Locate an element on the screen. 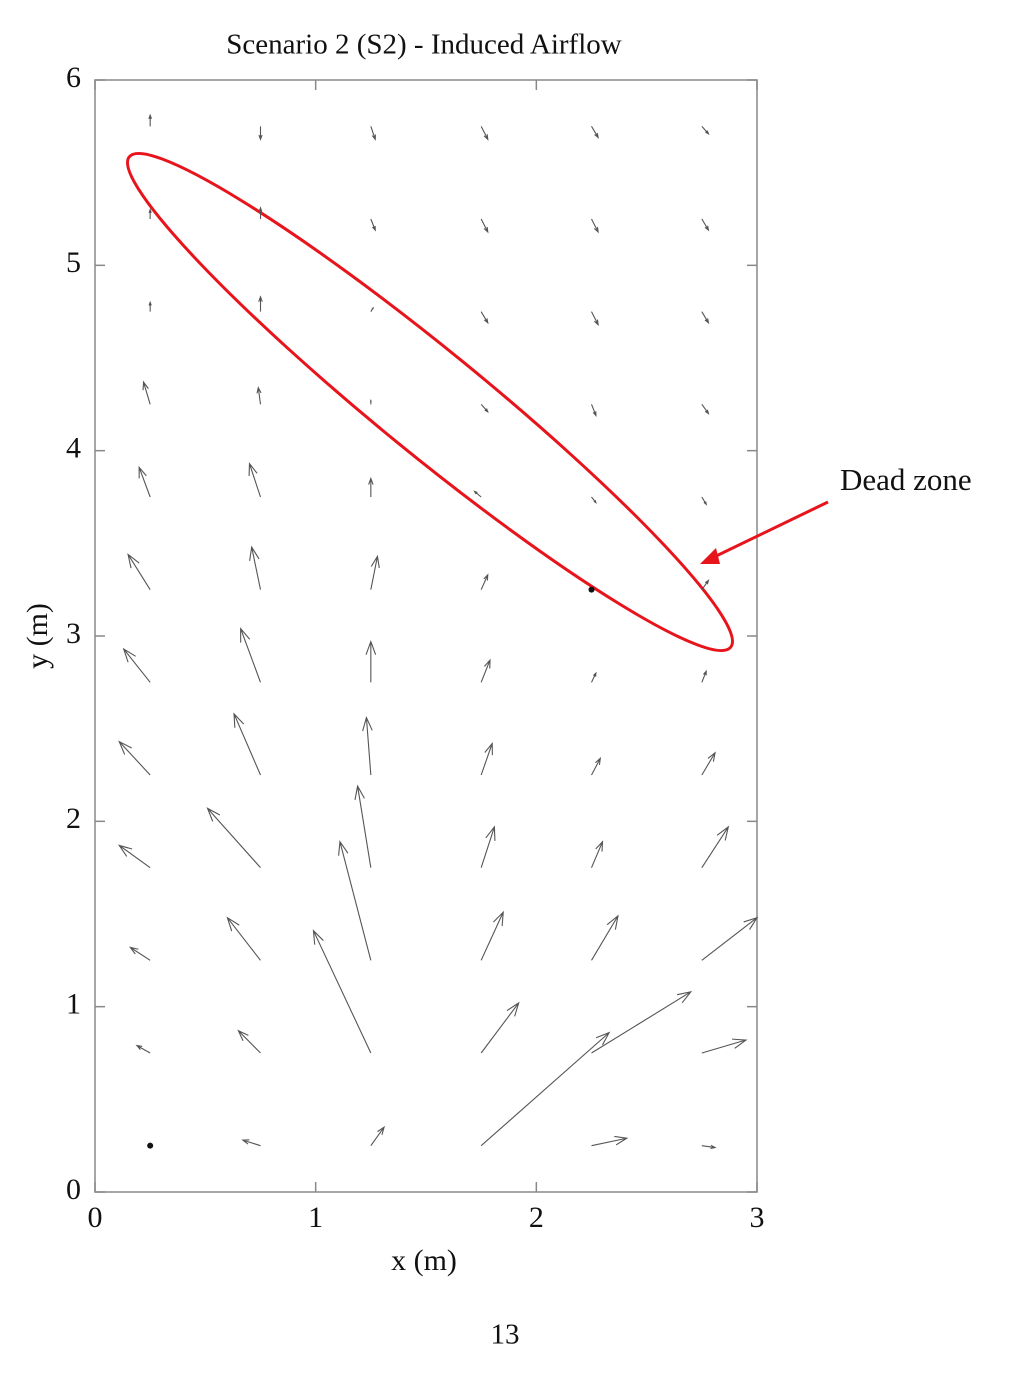 This screenshot has width=1024, height=1377. y-tick-label: 3 is located at coordinates (73, 633).